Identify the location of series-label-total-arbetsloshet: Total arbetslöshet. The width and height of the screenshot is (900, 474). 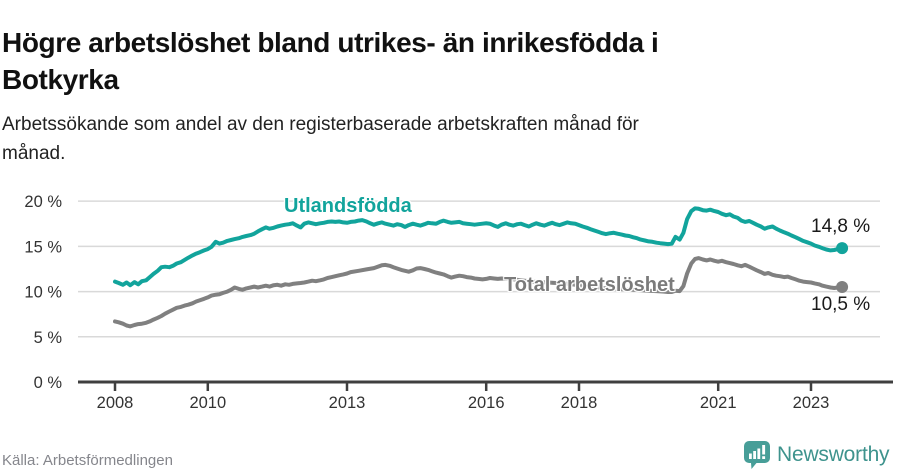
(589, 285).